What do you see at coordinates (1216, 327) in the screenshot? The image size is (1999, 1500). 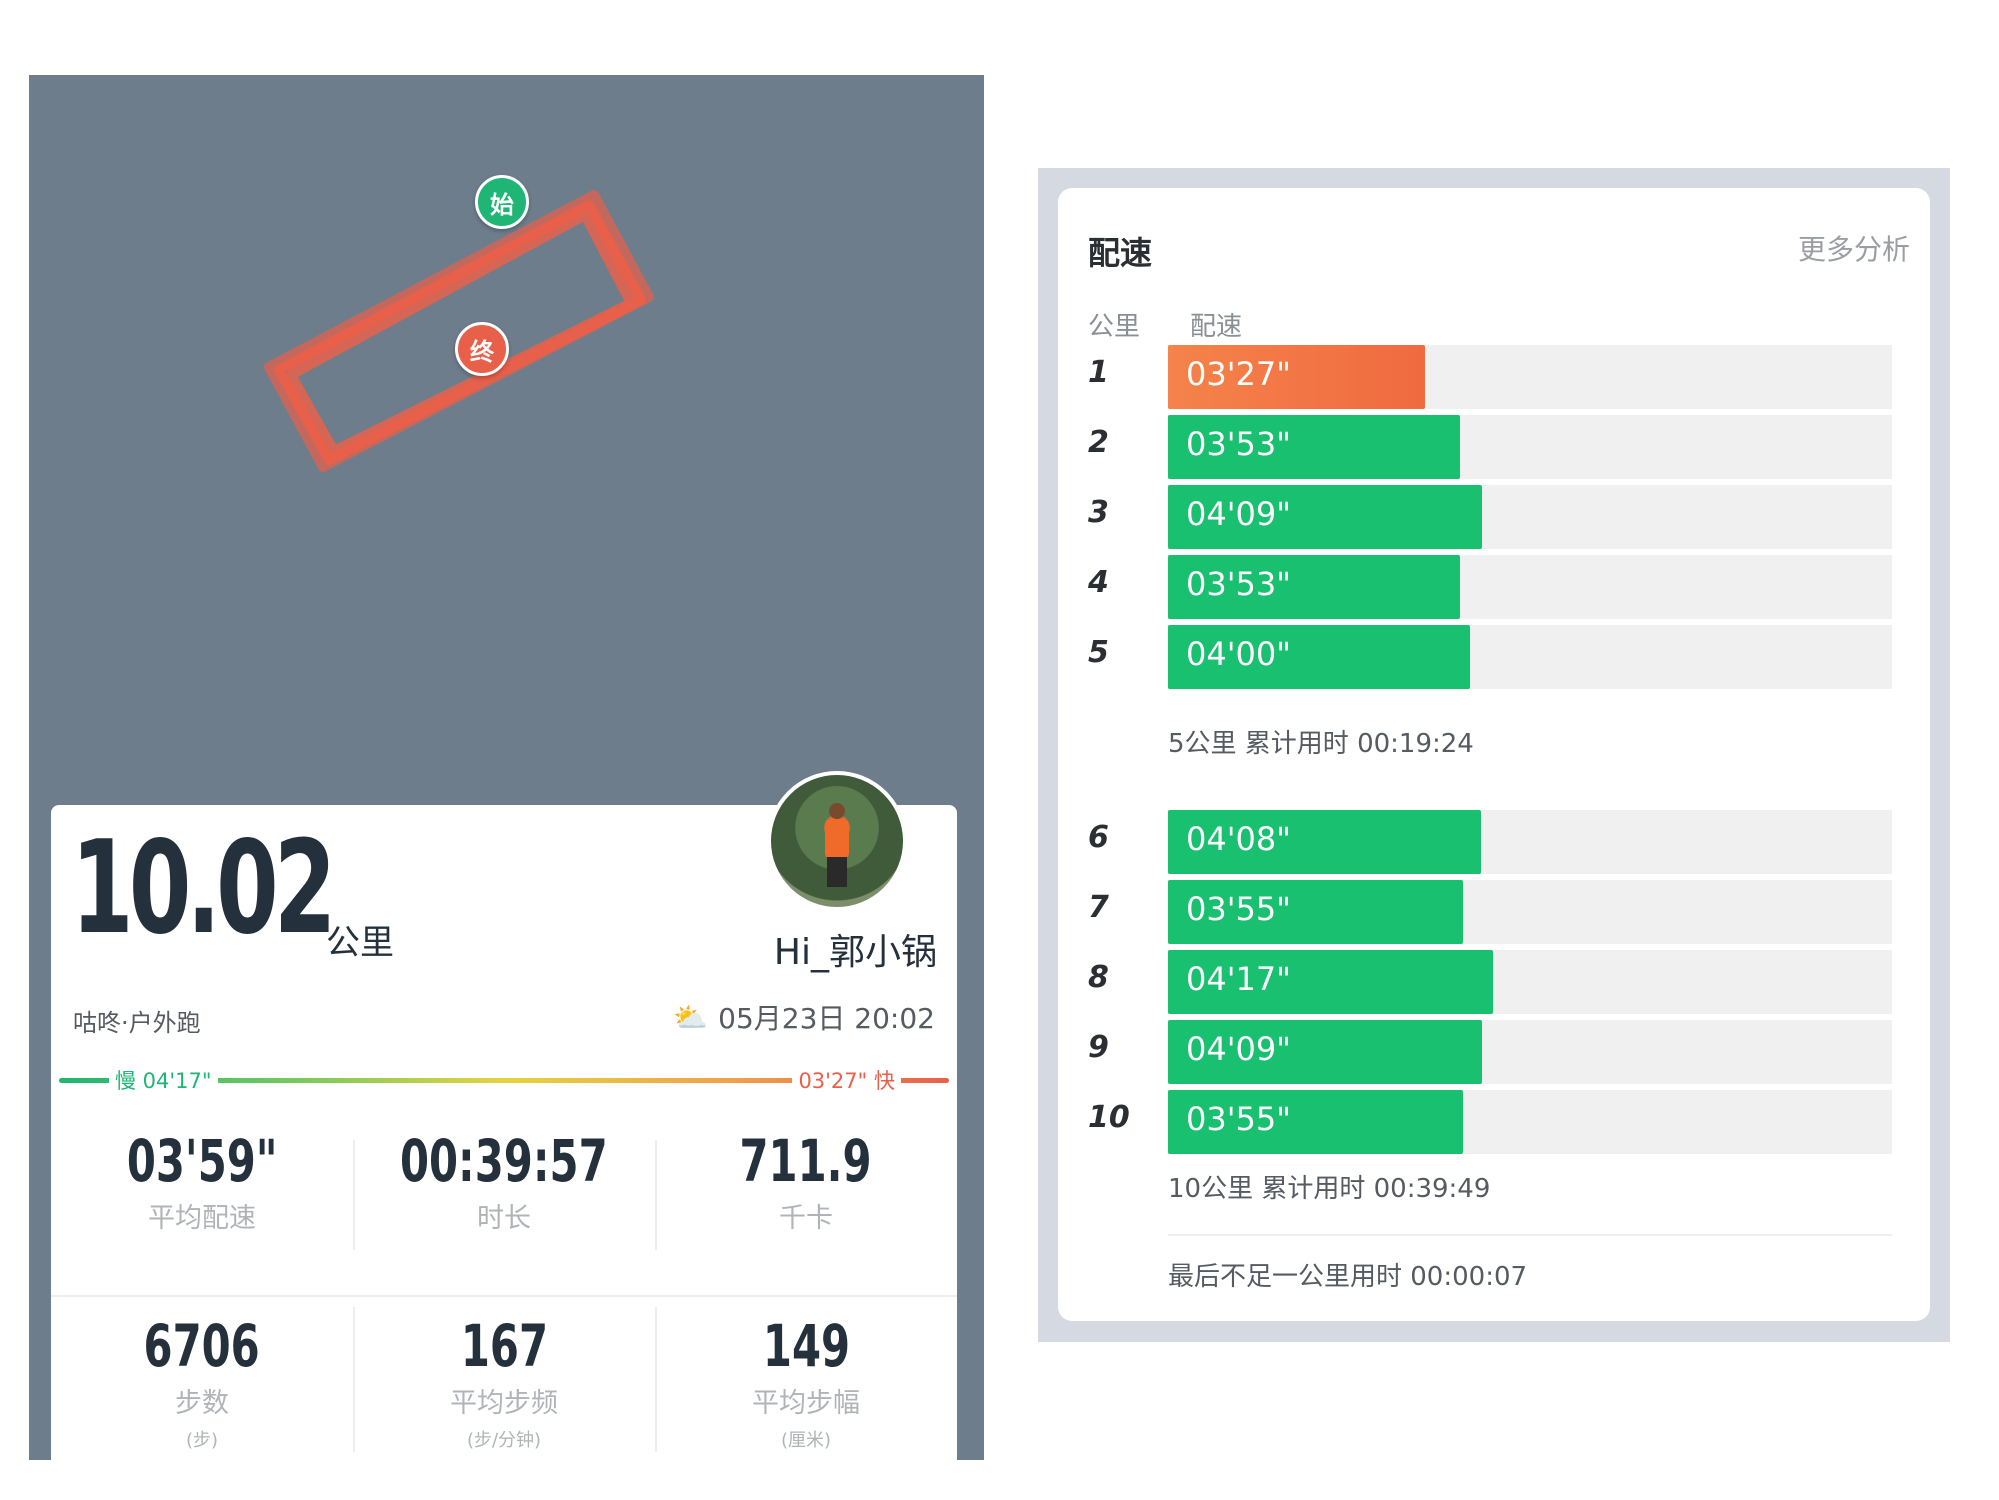 I see `column-header-pace: 配速` at bounding box center [1216, 327].